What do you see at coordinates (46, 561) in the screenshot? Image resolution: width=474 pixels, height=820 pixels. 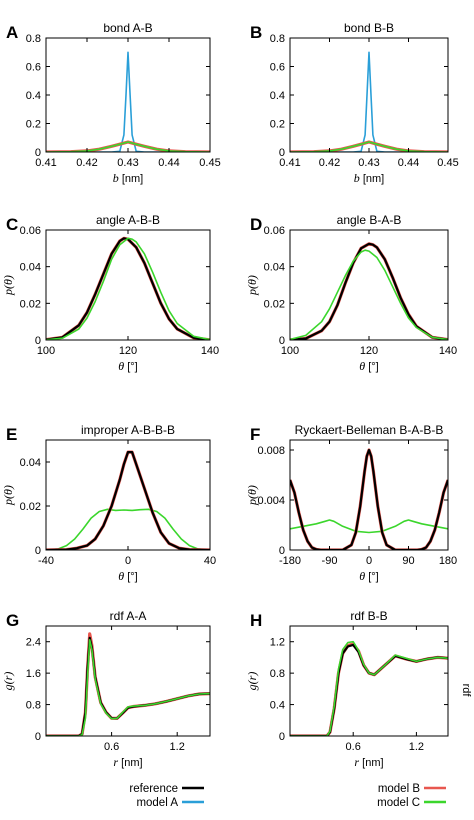 I see `x-tick-label: -40` at bounding box center [46, 561].